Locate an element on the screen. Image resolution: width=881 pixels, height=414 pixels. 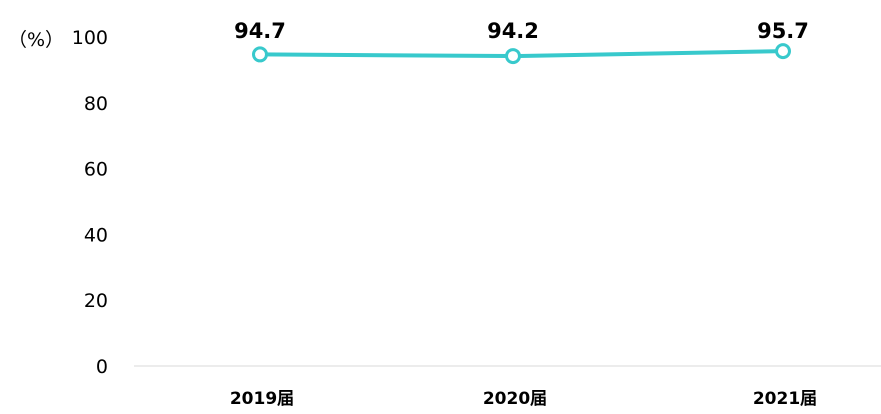
x-tick-label: 2020届 is located at coordinates (515, 399).